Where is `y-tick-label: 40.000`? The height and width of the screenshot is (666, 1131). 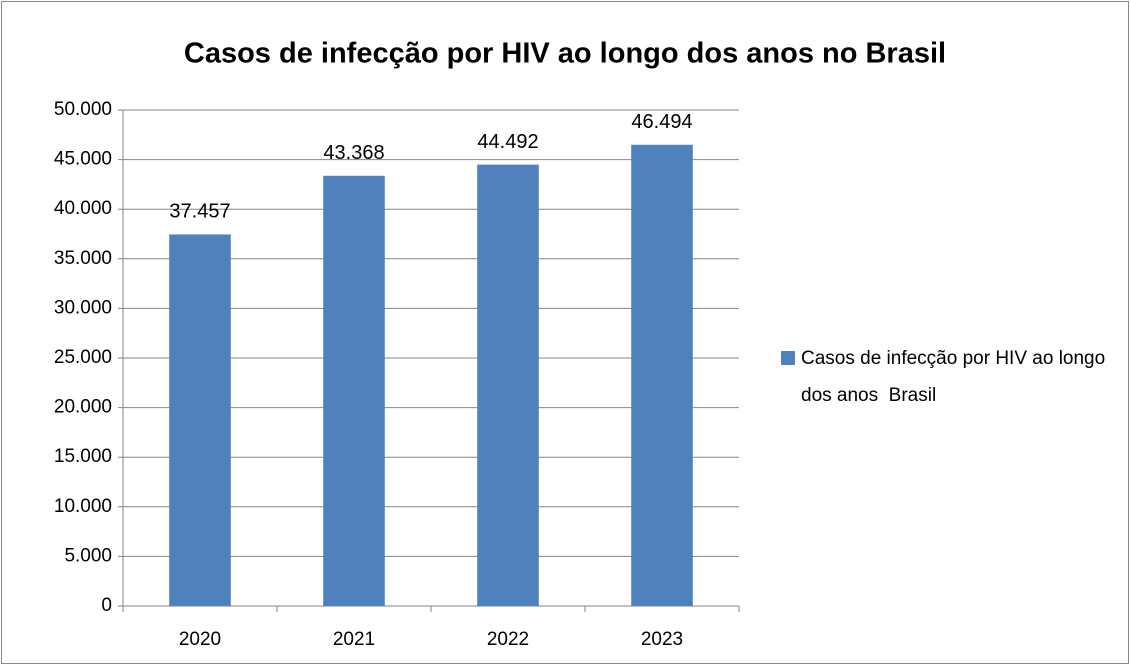
y-tick-label: 40.000 is located at coordinates (83, 208).